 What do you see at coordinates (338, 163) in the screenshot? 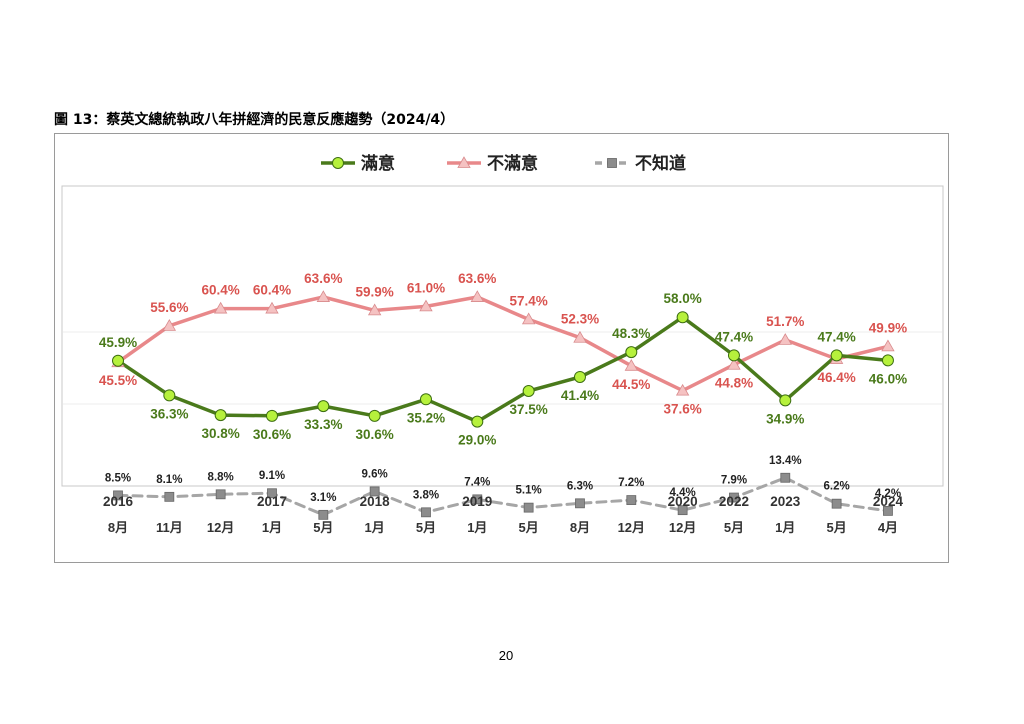
I see `legend-marker-satisfied` at bounding box center [338, 163].